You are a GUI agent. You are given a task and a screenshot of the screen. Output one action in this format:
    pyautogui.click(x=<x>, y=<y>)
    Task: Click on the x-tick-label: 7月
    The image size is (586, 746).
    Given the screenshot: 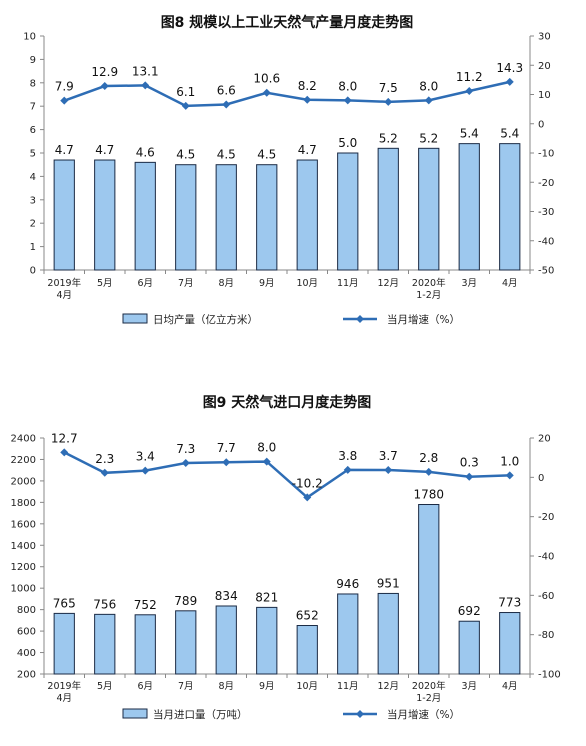 What is the action you would take?
    pyautogui.click(x=186, y=686)
    